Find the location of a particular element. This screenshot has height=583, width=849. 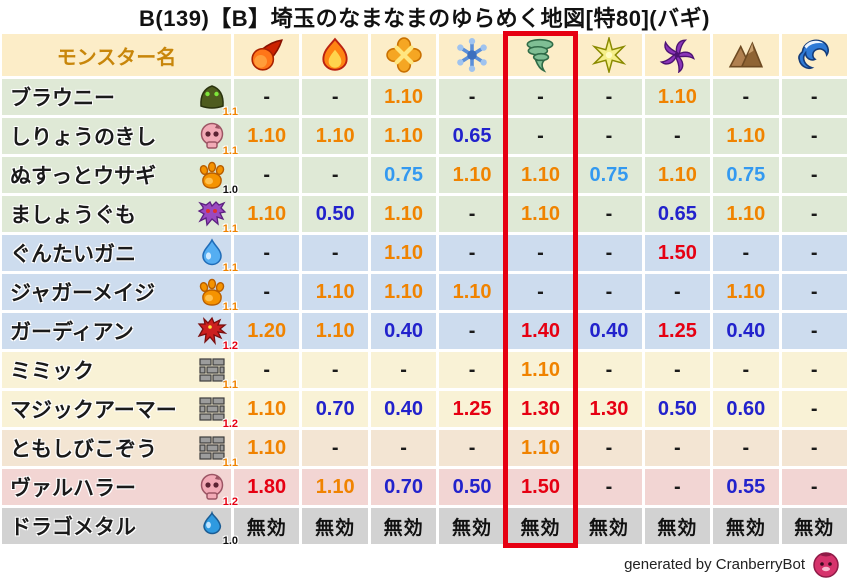

monster-name-cell: ともしびこぞう 1.1 is located at coordinates (120, 449).